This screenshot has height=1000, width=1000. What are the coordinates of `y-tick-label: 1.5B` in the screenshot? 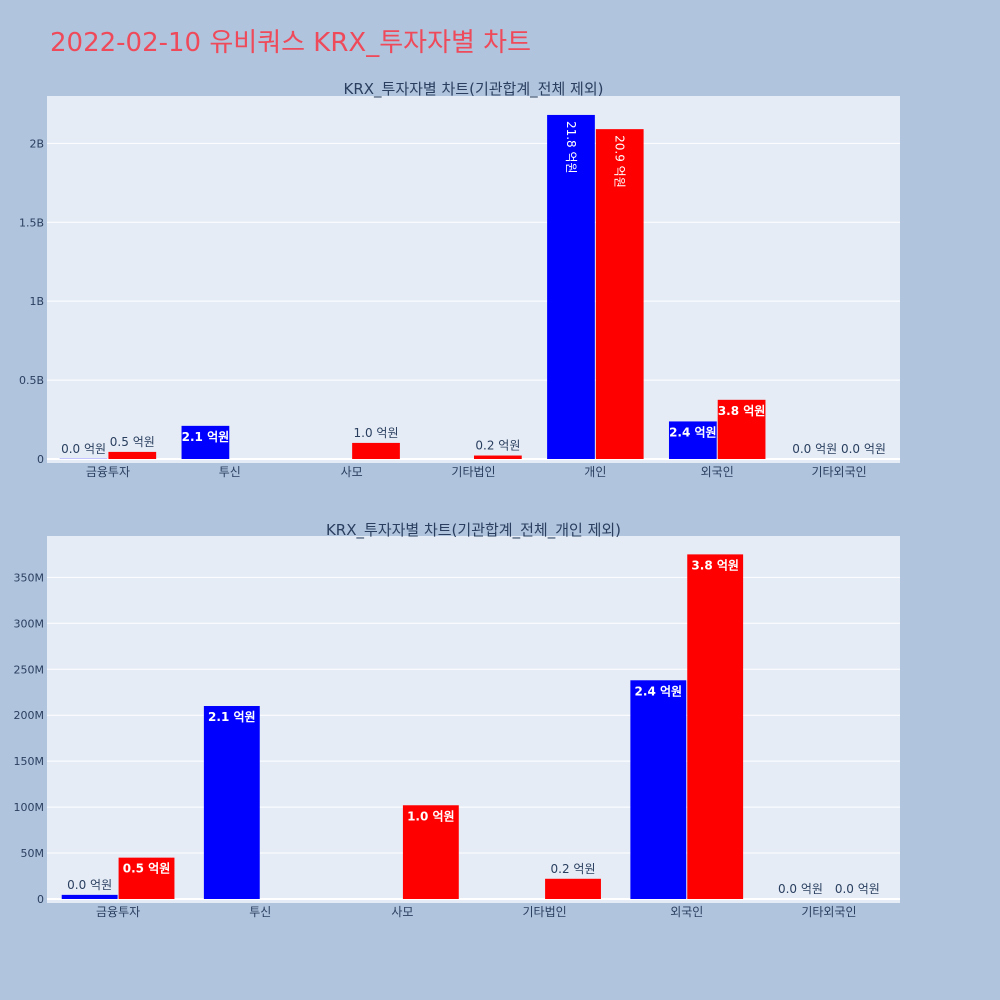 It's located at (31, 222).